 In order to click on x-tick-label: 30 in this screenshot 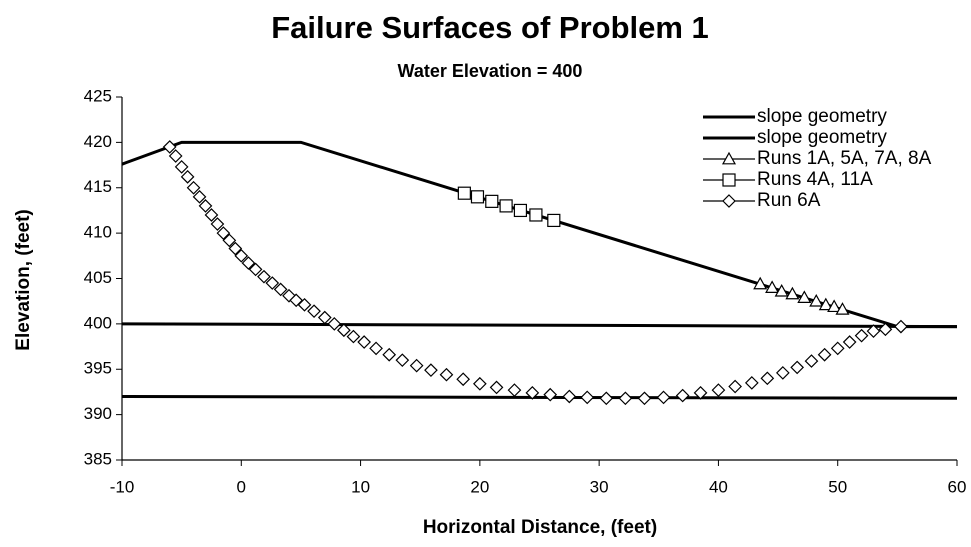, I will do `click(599, 486)`.